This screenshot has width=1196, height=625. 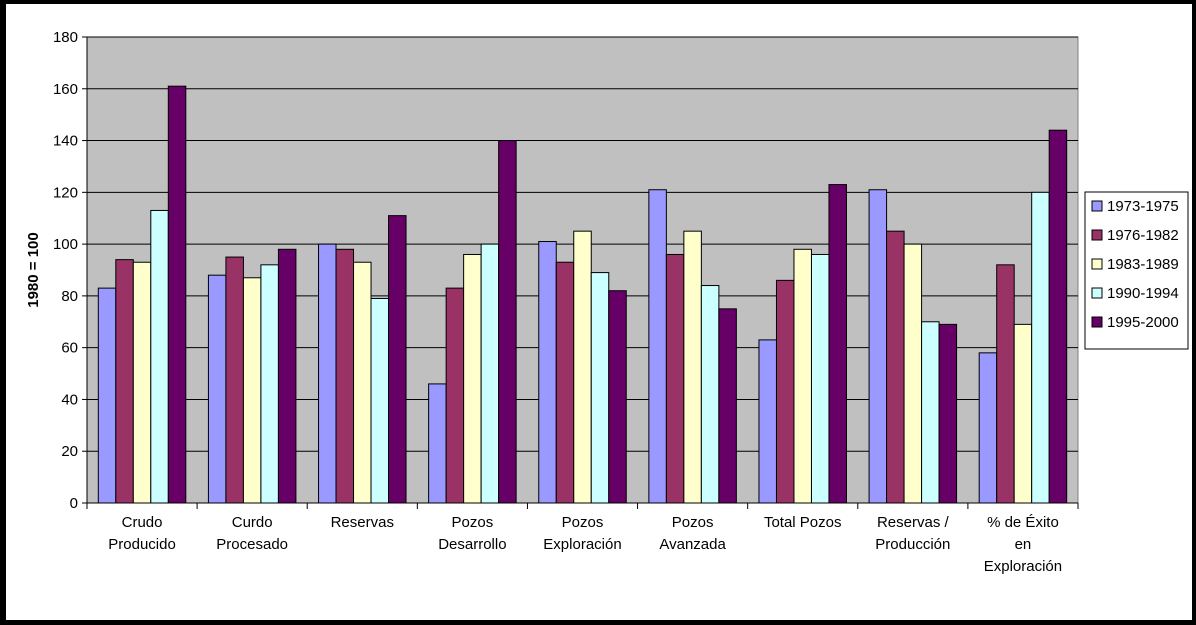 What do you see at coordinates (65, 37) in the screenshot?
I see `y-tick-label: 180` at bounding box center [65, 37].